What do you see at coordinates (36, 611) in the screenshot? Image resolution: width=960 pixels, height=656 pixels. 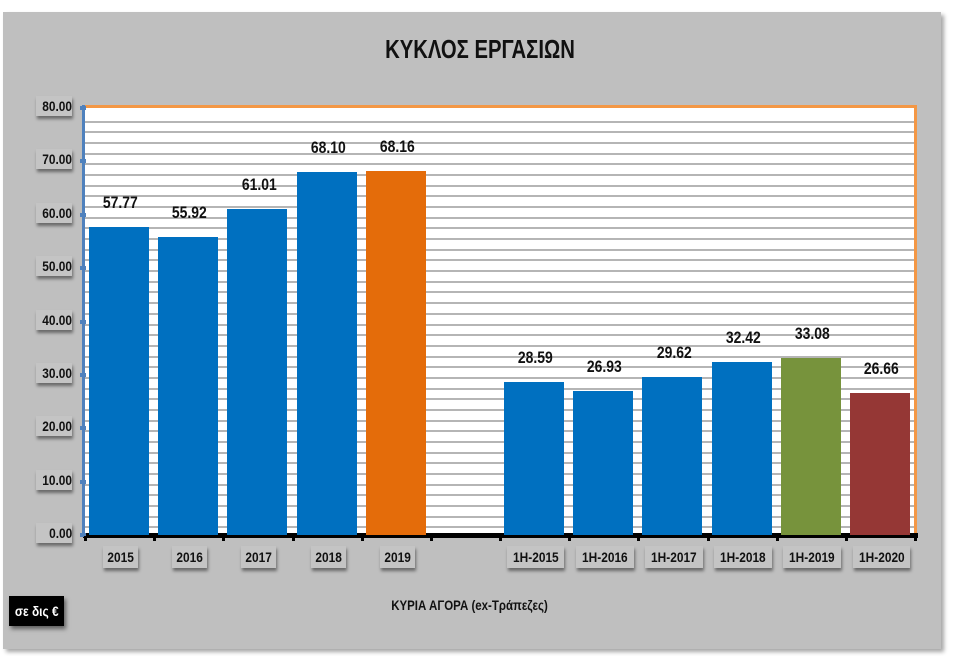 I see `unit-badge: σε δις €` at bounding box center [36, 611].